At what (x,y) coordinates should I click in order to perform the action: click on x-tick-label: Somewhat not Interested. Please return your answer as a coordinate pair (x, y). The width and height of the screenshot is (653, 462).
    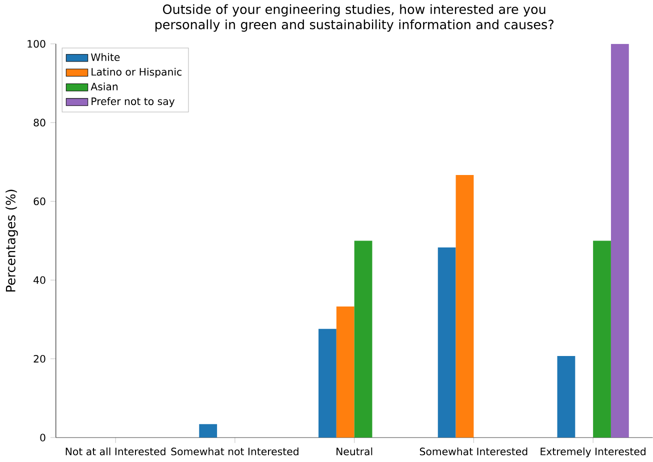
    Looking at the image, I should click on (234, 452).